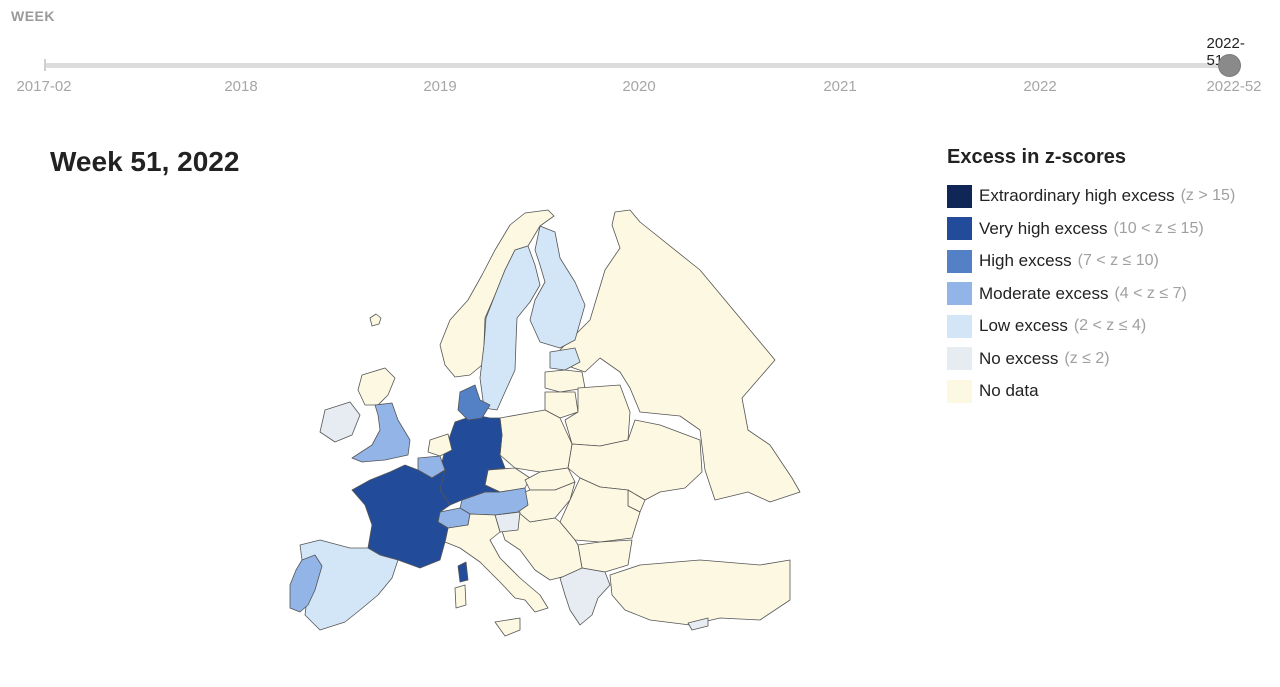  What do you see at coordinates (585, 596) in the screenshot?
I see `country-greece` at bounding box center [585, 596].